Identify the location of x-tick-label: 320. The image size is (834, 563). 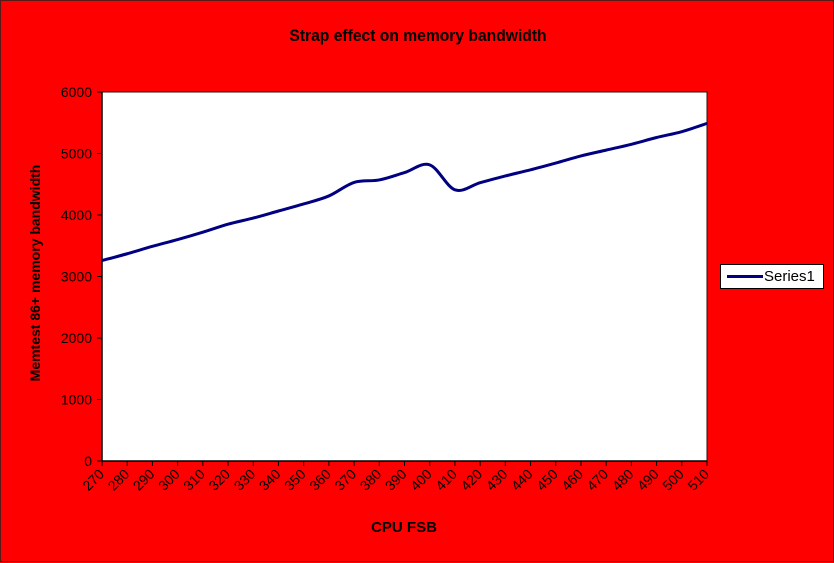
(219, 480).